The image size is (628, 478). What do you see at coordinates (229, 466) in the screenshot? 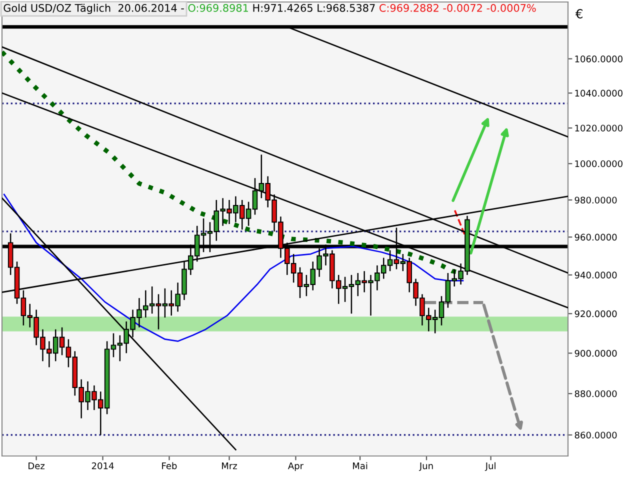
I see `x-tick-label: Mrz` at bounding box center [229, 466].